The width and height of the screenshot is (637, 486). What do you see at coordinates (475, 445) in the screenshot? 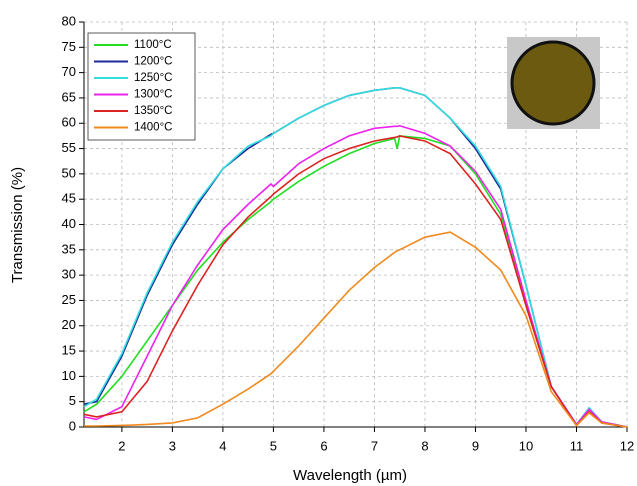
I see `x-tick-label: 9` at bounding box center [475, 445].